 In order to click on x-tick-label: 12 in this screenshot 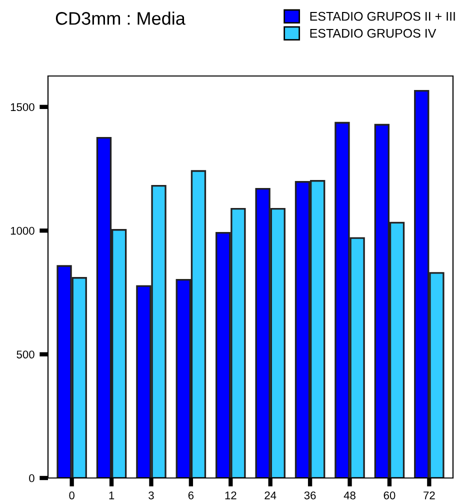, I will do `click(230, 495)`.